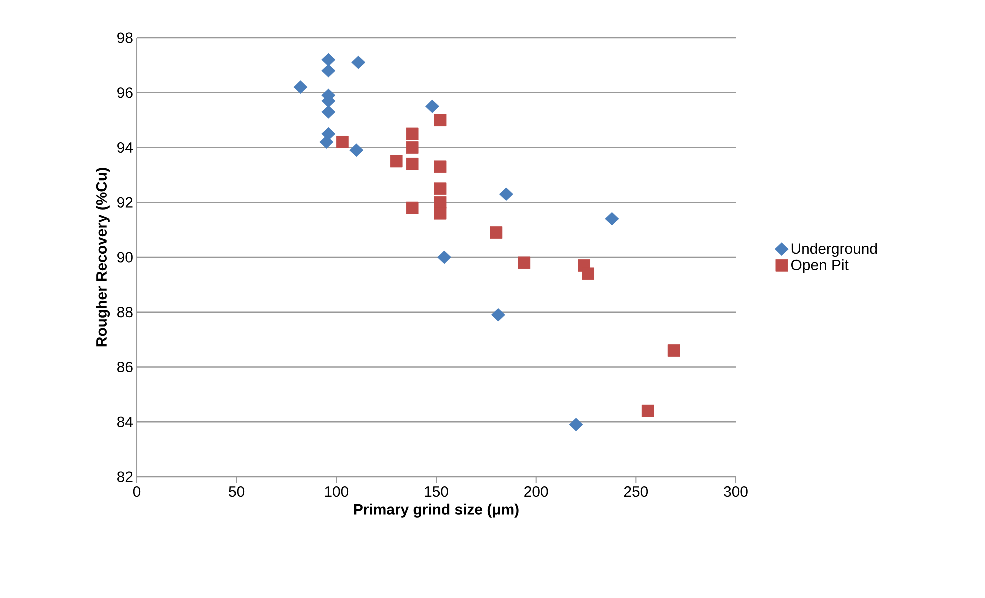  Describe the element at coordinates (125, 38) in the screenshot. I see `y-tick-label: 98` at that location.